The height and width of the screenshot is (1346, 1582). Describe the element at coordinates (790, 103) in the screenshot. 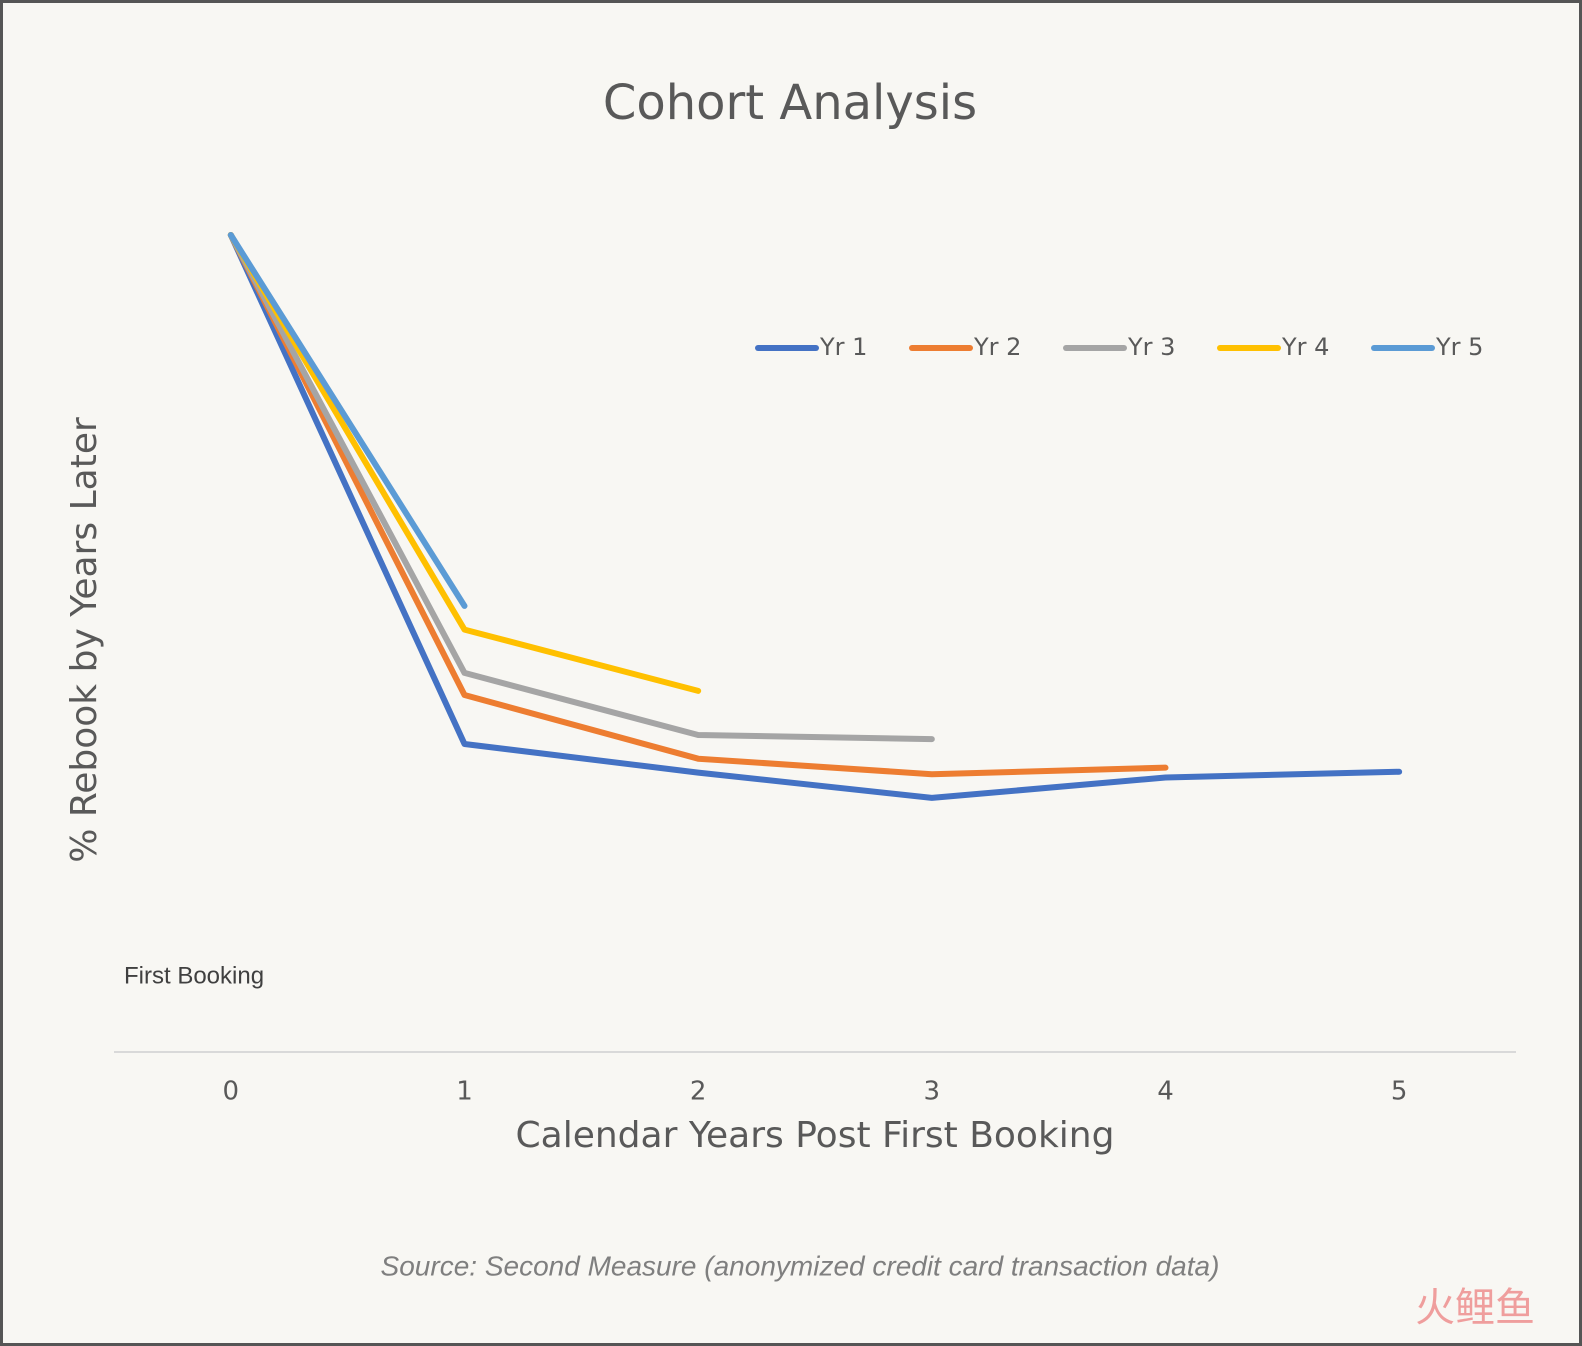

I see `chart-title: Cohort Analysis` at that location.